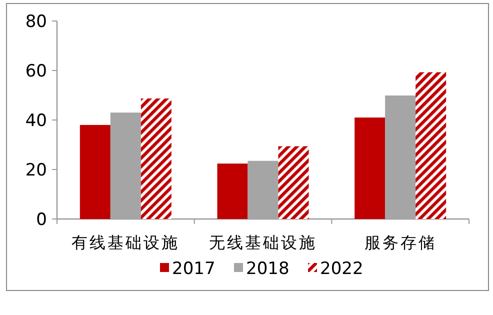  Describe the element at coordinates (36, 22) in the screenshot. I see `y-tick-label: 80` at that location.